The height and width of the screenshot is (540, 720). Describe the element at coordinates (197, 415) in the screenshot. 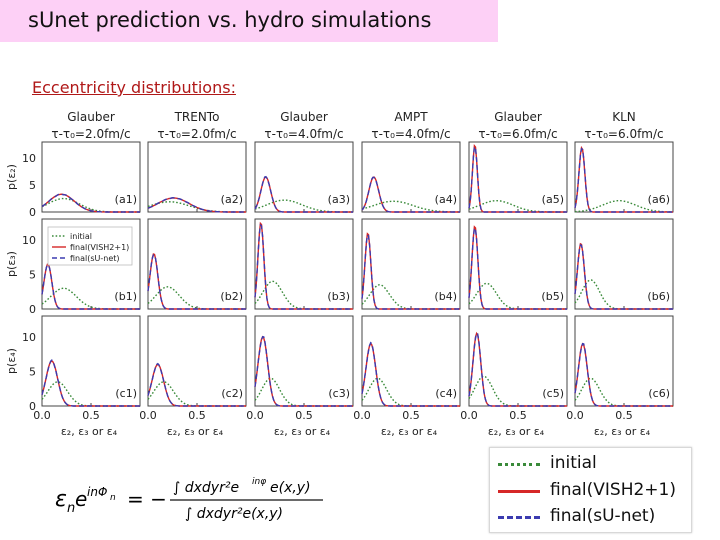

I see `xtick-label-col2-0.5: 0.5` at that location.